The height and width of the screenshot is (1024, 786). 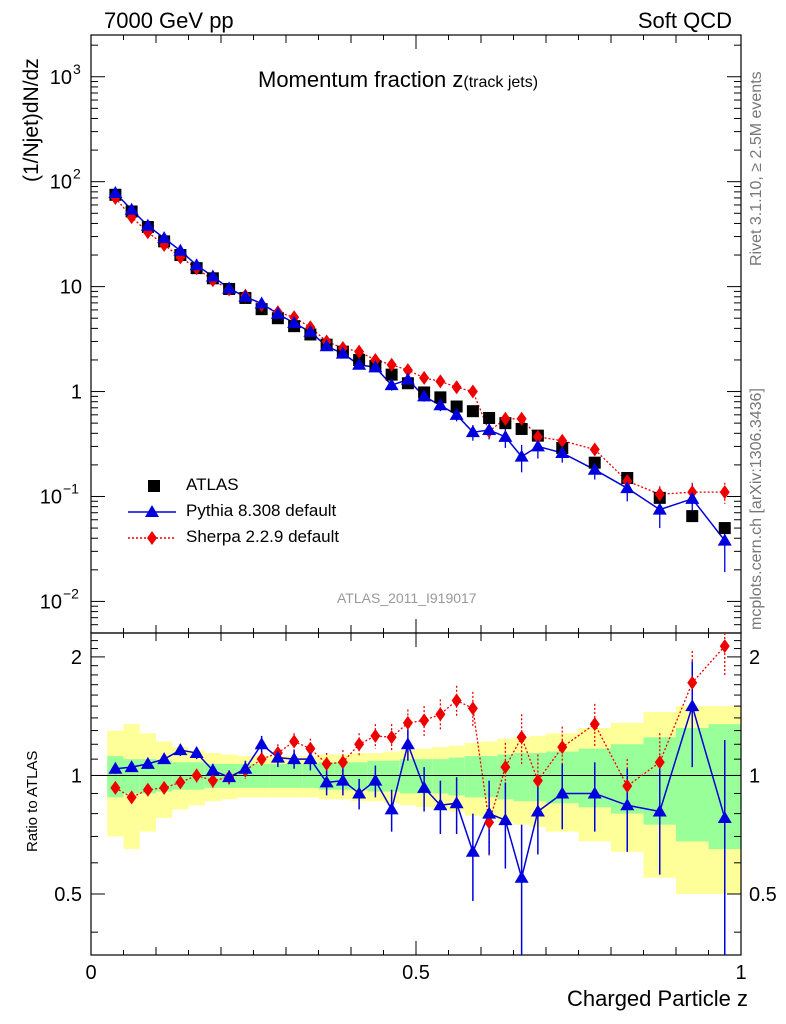 What do you see at coordinates (250, 512) in the screenshot?
I see `legend-item: Pythia 8.308 default` at bounding box center [250, 512].